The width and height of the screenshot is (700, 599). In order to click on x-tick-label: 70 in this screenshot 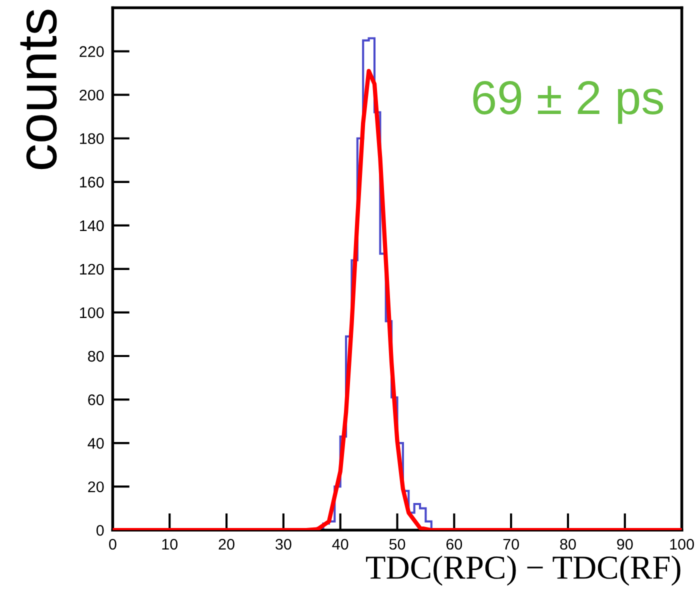, I will do `click(511, 544)`.